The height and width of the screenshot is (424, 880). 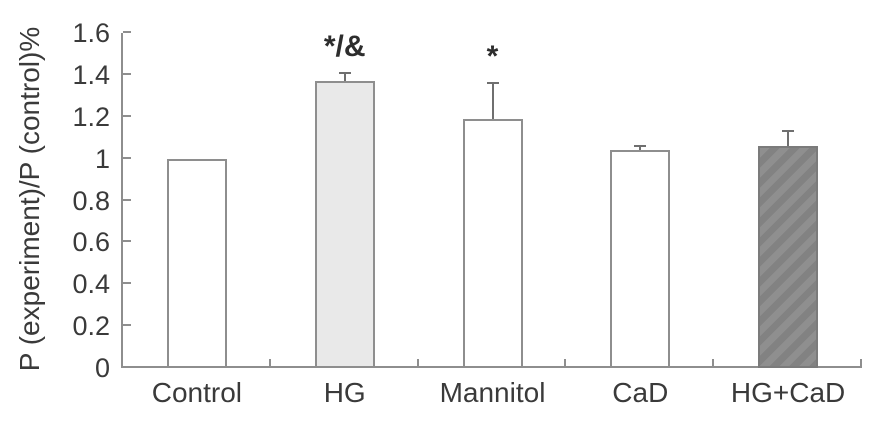 What do you see at coordinates (344, 224) in the screenshot?
I see `bar-hg` at bounding box center [344, 224].